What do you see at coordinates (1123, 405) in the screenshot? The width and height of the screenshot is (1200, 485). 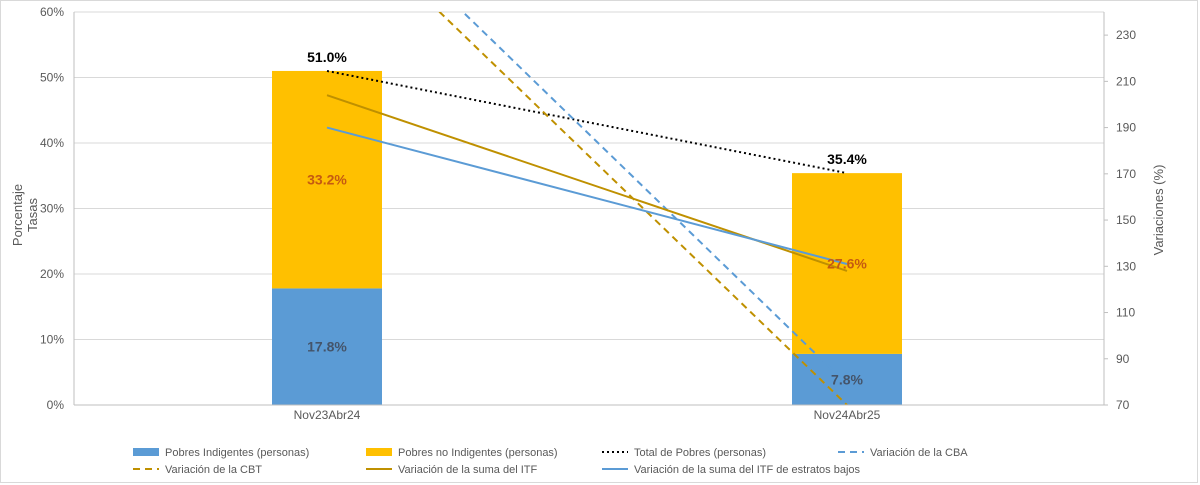 I see `y-right-tick-label: 70` at bounding box center [1123, 405].